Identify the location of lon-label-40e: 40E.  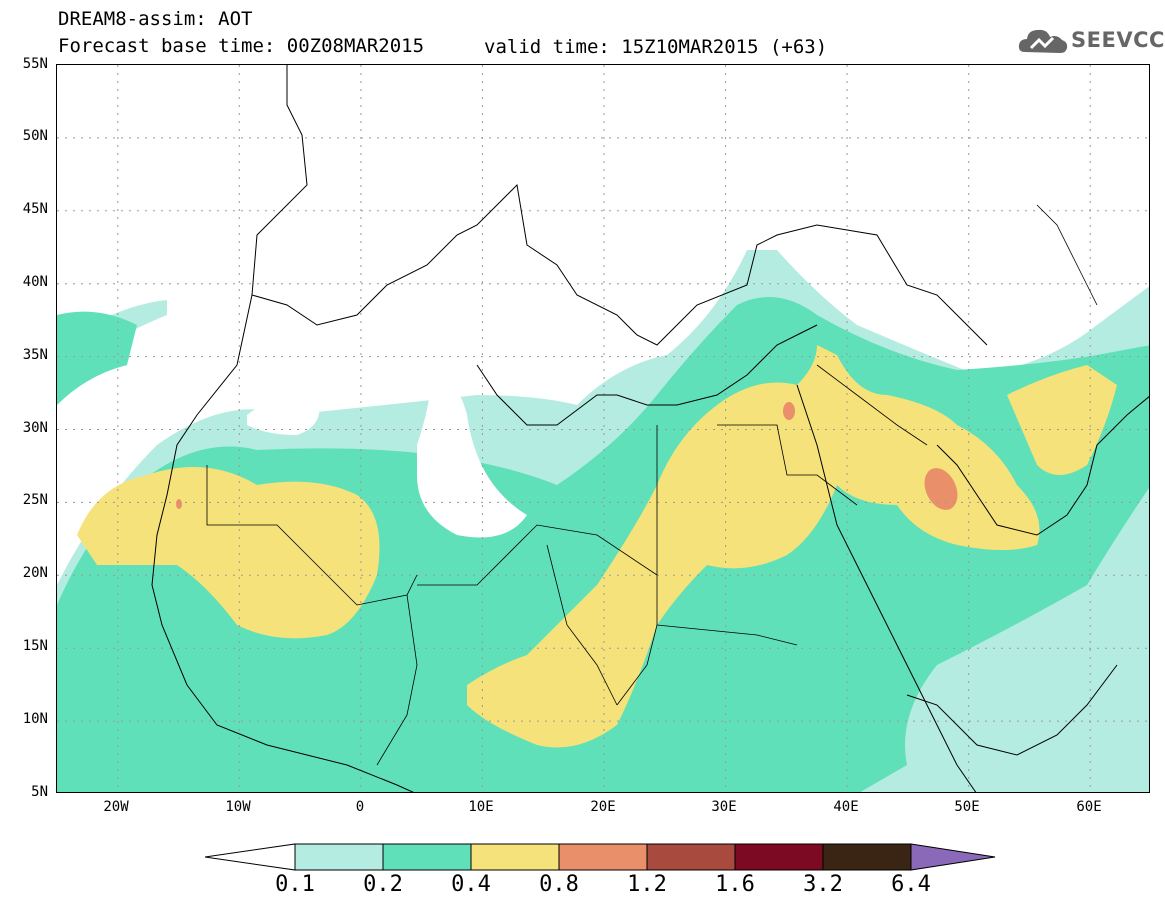
(846, 807).